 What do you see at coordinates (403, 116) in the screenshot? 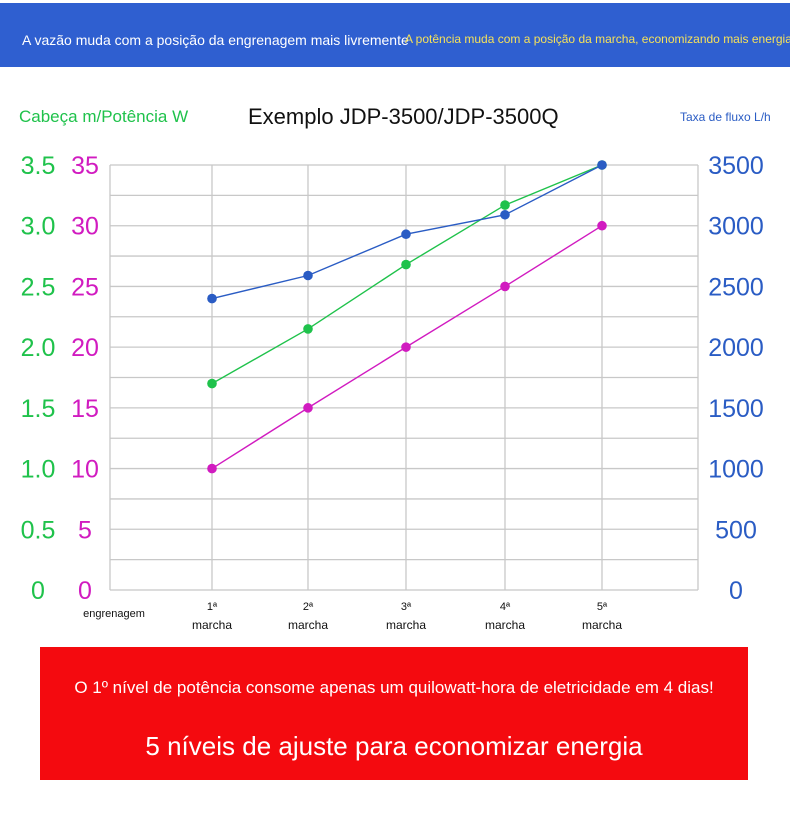
I see `chart-title: Exemplo JDP-3500/JDP-3500Q` at bounding box center [403, 116].